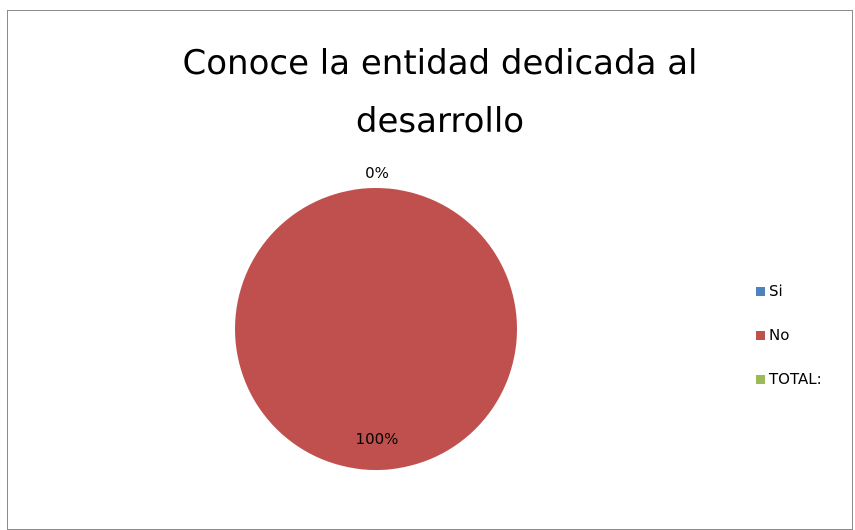 This screenshot has height=530, width=855. I want to click on legend-label-total: TOTAL:, so click(795, 379).